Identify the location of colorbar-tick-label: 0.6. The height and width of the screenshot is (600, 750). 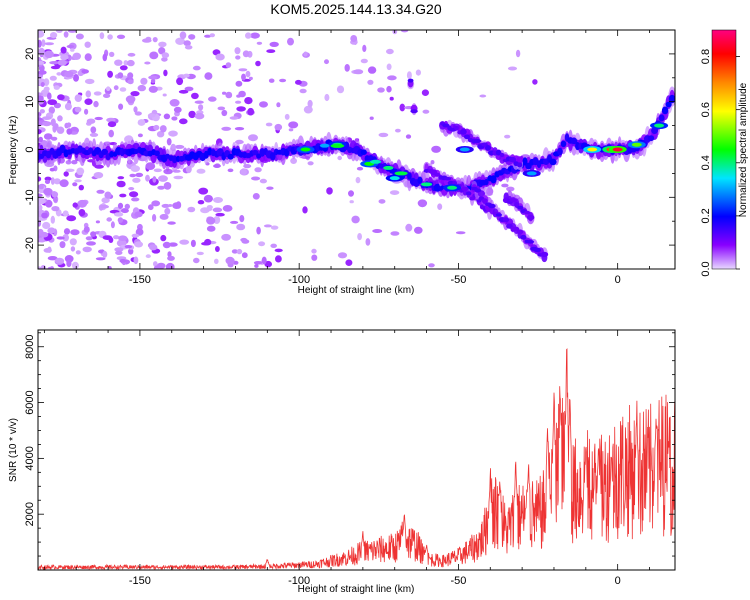
(706, 109).